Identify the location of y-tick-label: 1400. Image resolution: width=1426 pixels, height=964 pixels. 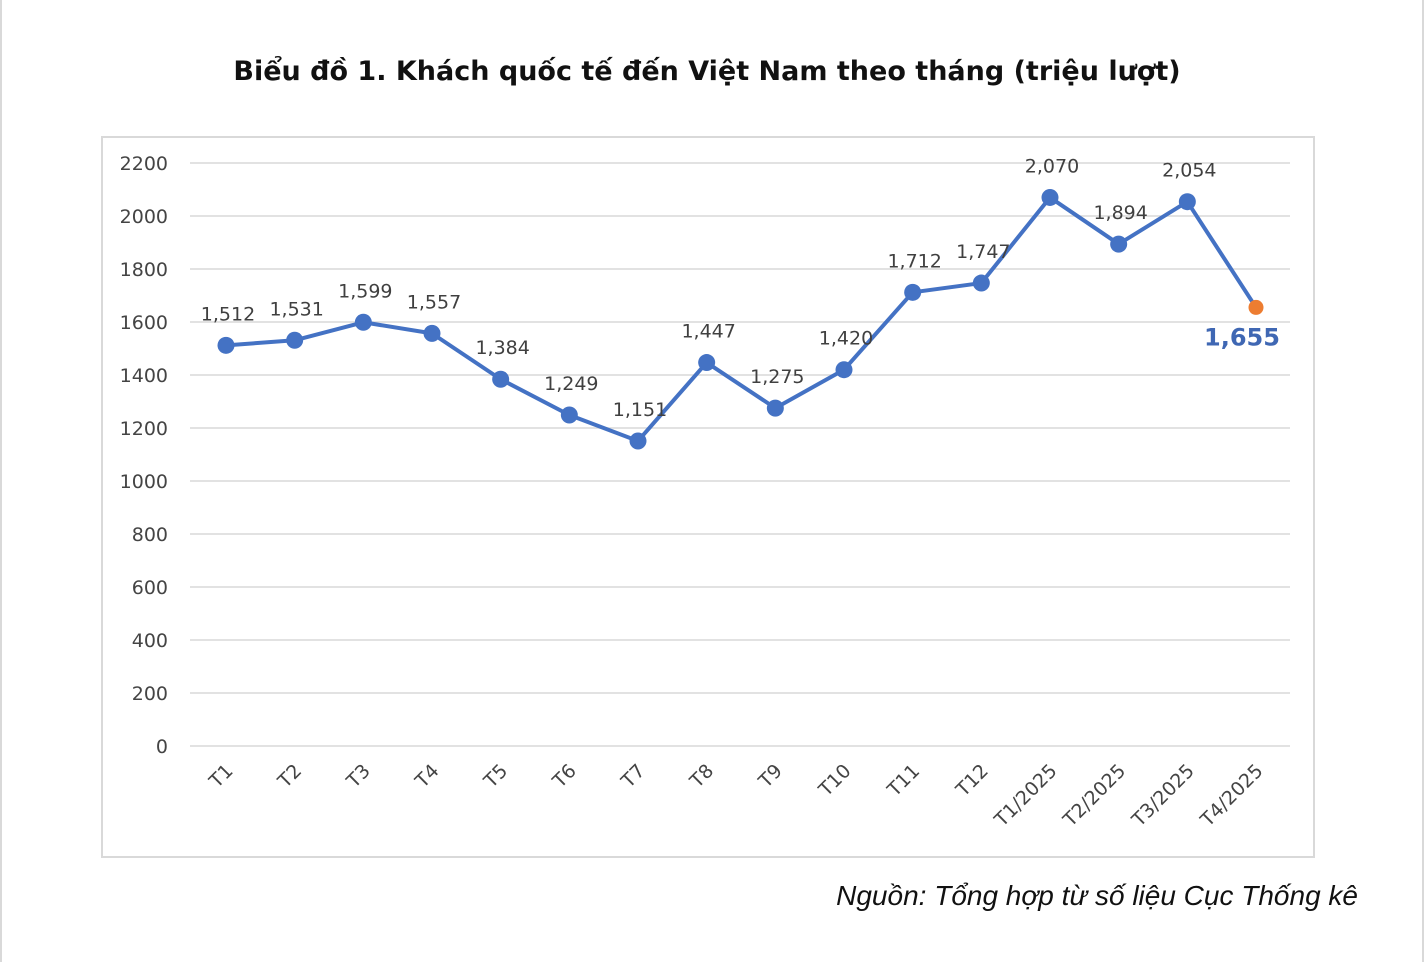
(144, 376).